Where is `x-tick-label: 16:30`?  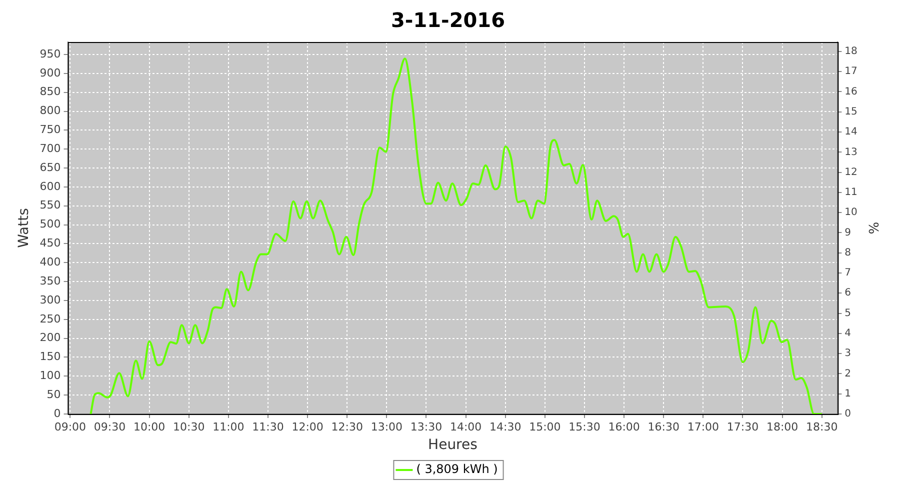
x-tick-label: 16:30 is located at coordinates (664, 427).